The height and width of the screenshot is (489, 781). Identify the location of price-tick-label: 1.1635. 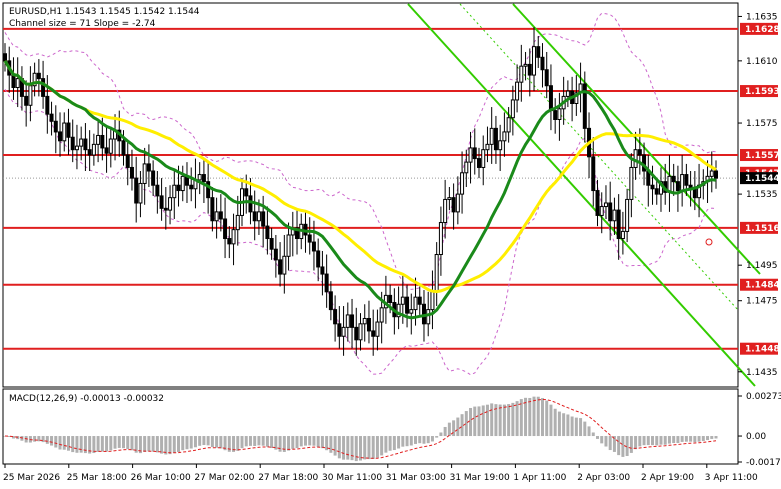
(762, 17).